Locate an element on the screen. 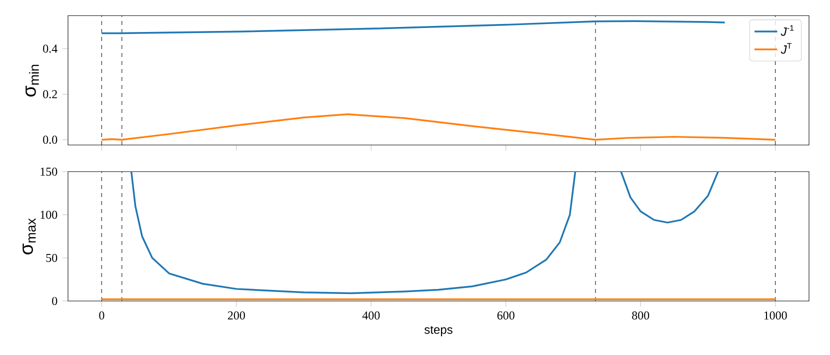 The height and width of the screenshot is (355, 830). y-axis-title: σ$_{max}$ is located at coordinates (29, 236).